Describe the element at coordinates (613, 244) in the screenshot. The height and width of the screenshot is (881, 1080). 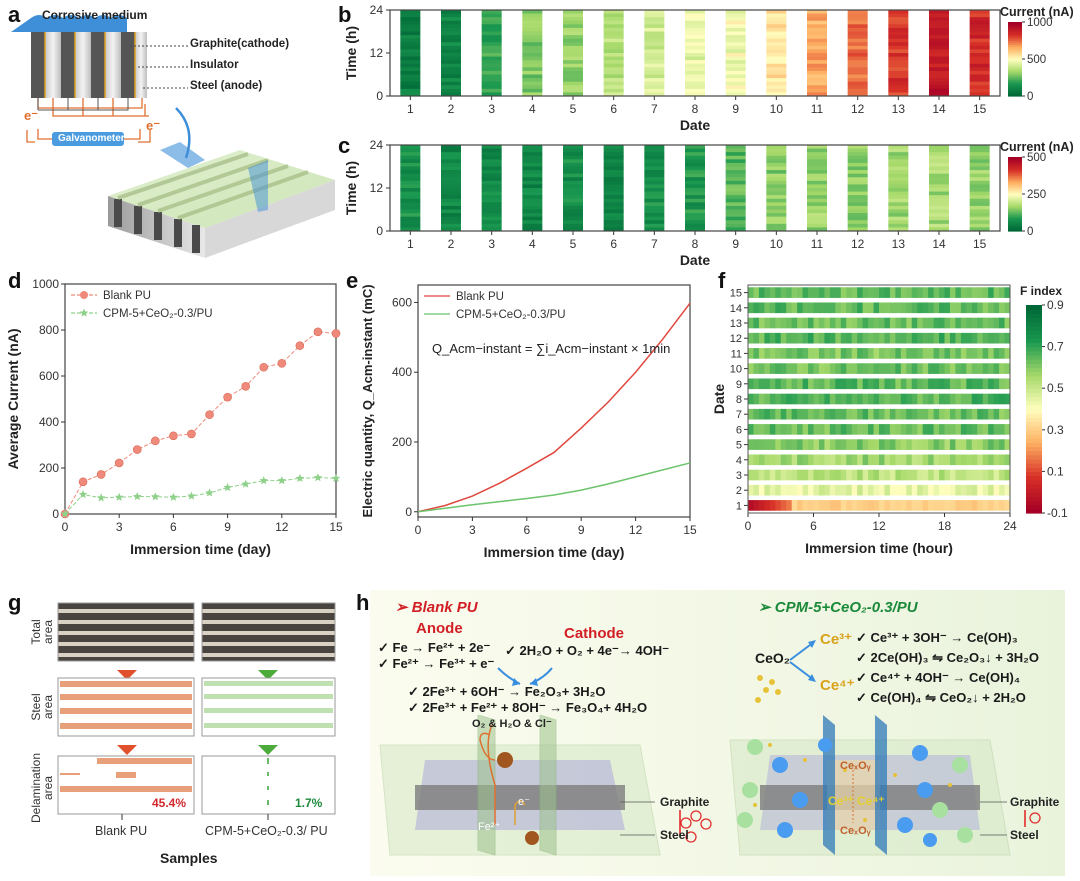
I see `x-tick-label: 6` at that location.